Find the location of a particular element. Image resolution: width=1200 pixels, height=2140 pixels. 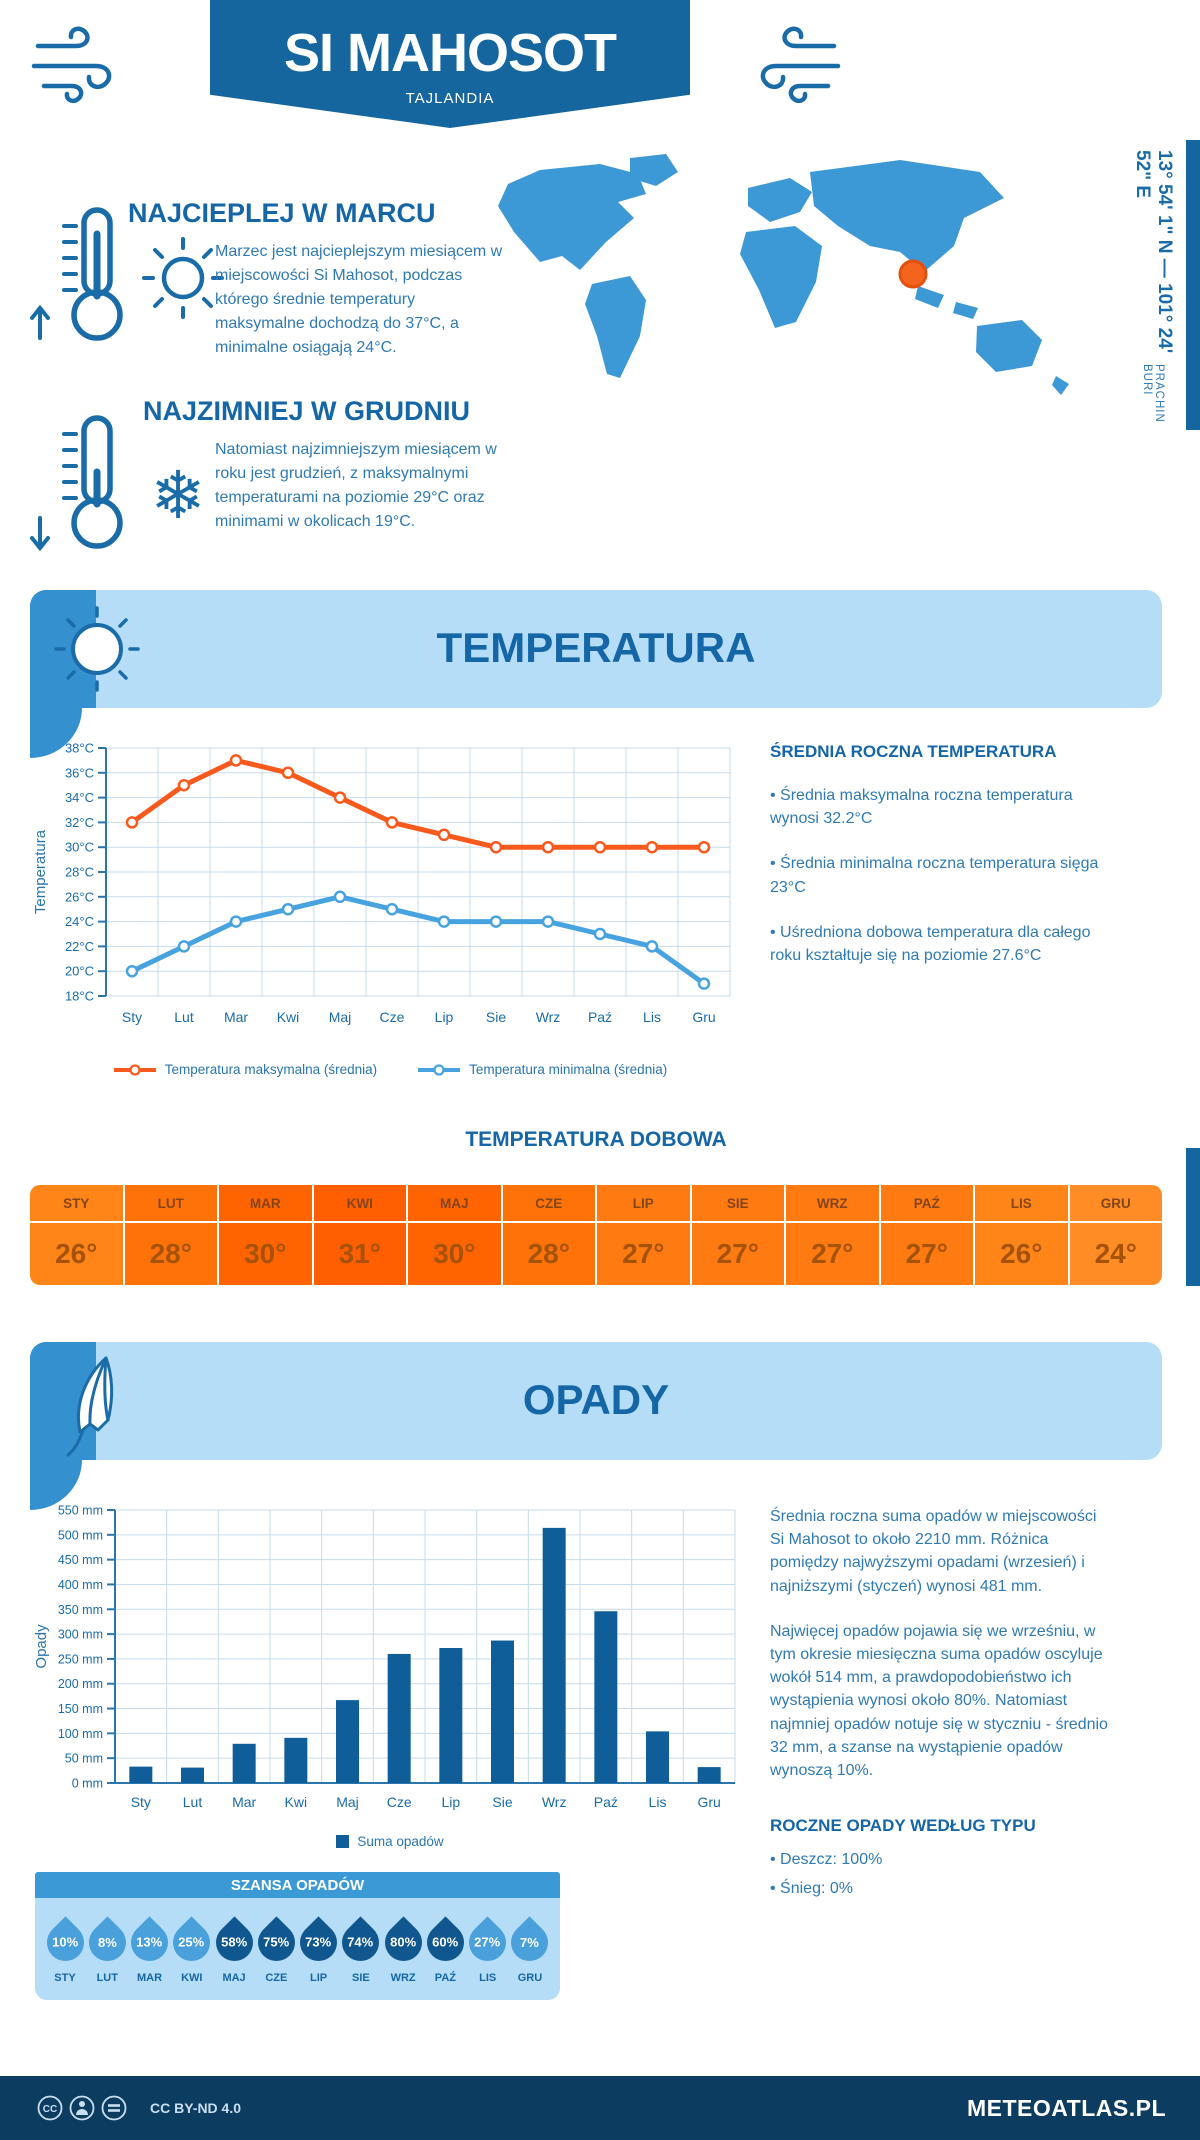

precipitation-legend: Suma opadów is located at coordinates (390, 1841).